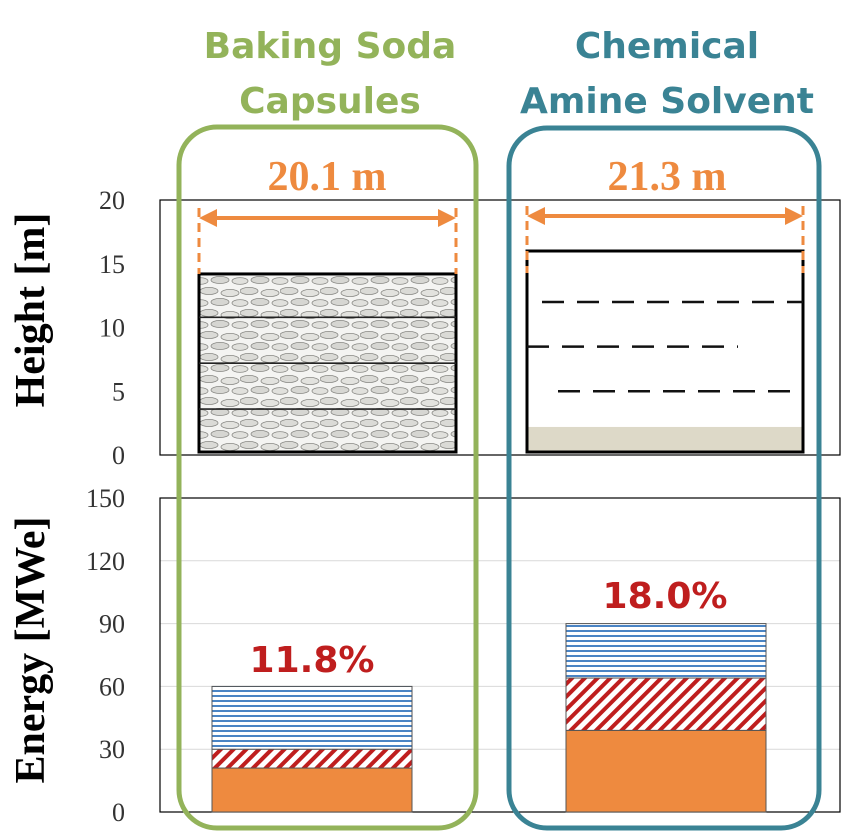  What do you see at coordinates (105, 561) in the screenshot?
I see `energy-tick-label-4: 120` at bounding box center [105, 561].